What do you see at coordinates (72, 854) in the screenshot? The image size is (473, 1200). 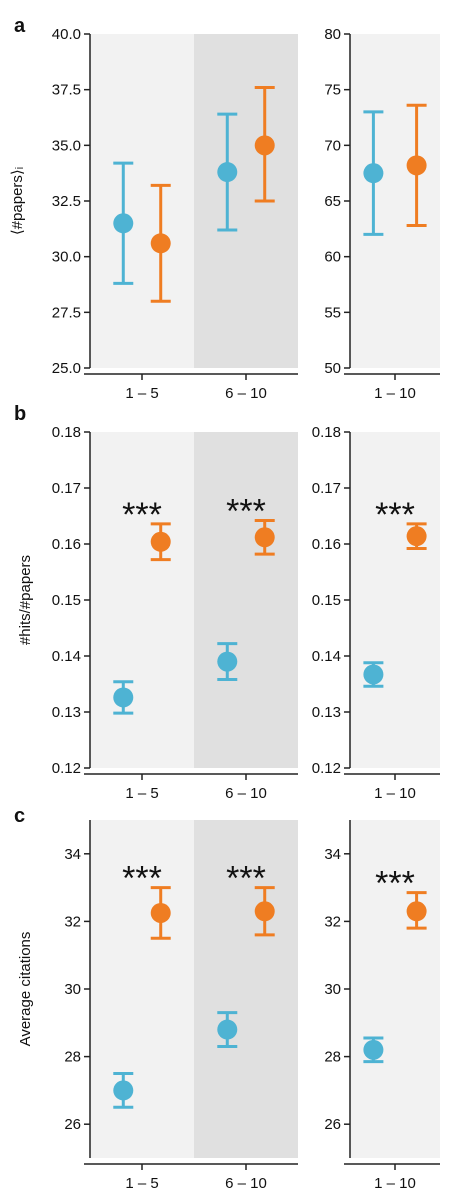 I see `y-tick-label-c-left: 34` at bounding box center [72, 854].